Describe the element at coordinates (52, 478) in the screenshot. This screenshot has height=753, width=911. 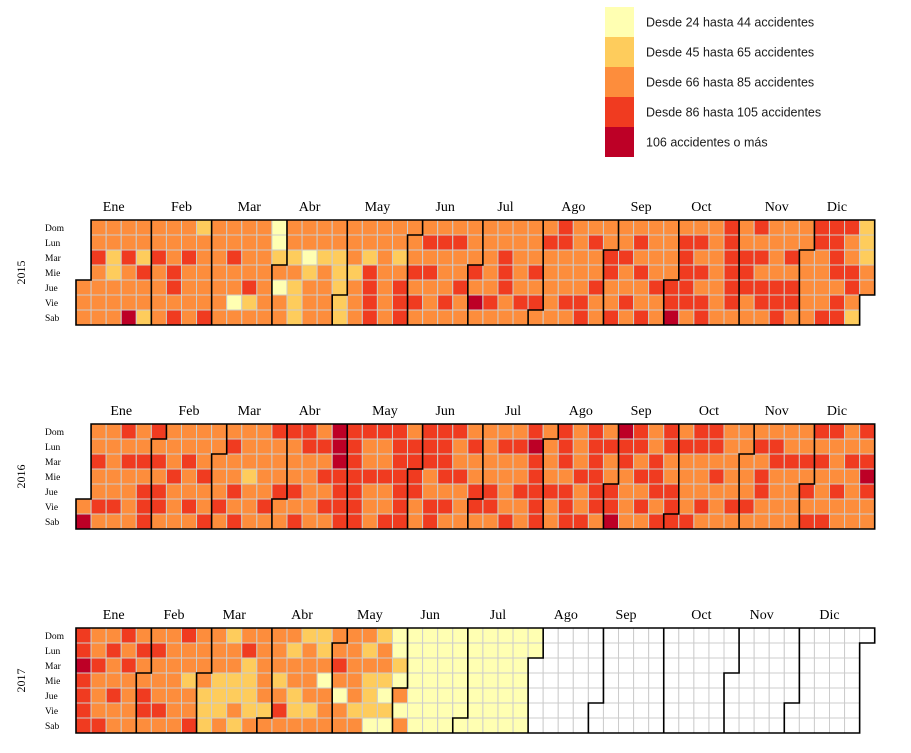
I see `weekday-label: Mie` at that location.